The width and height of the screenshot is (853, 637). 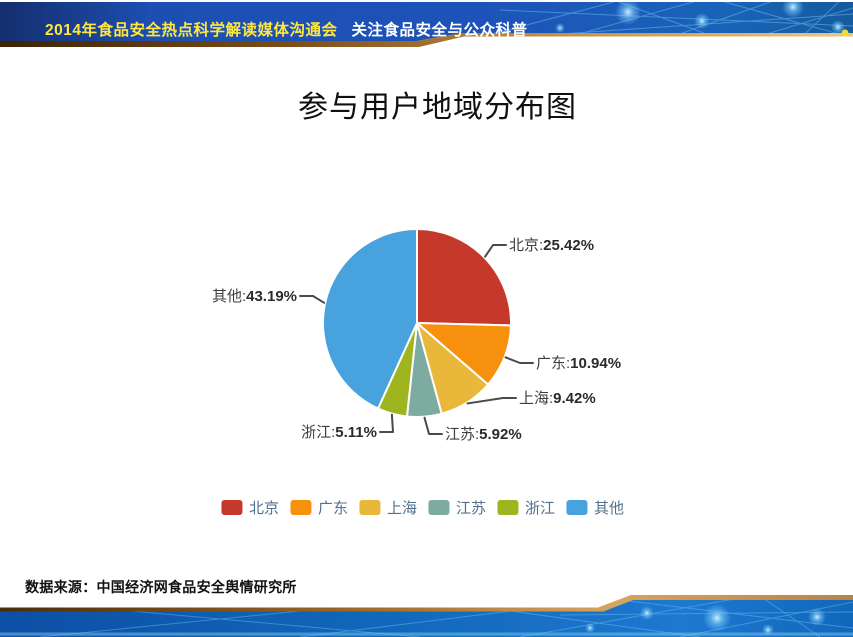 I want to click on legend-item-3: 江苏, so click(x=457, y=507).